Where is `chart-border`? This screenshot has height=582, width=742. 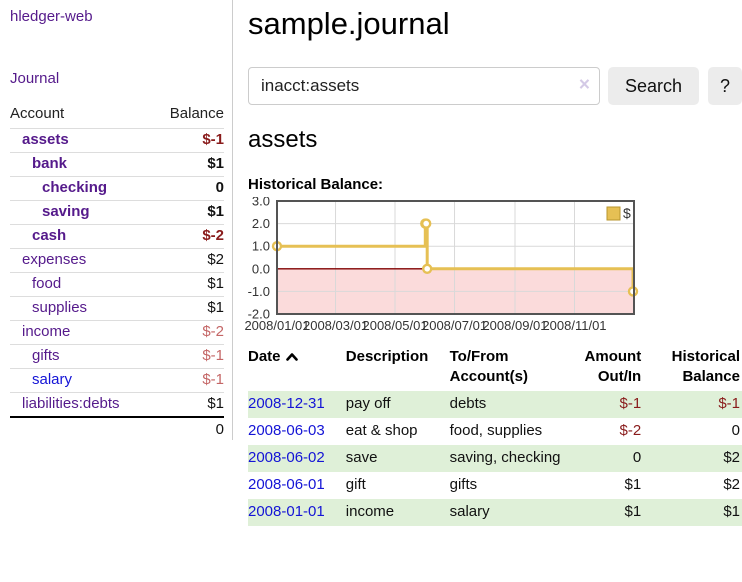 chart-border is located at coordinates (455, 257).